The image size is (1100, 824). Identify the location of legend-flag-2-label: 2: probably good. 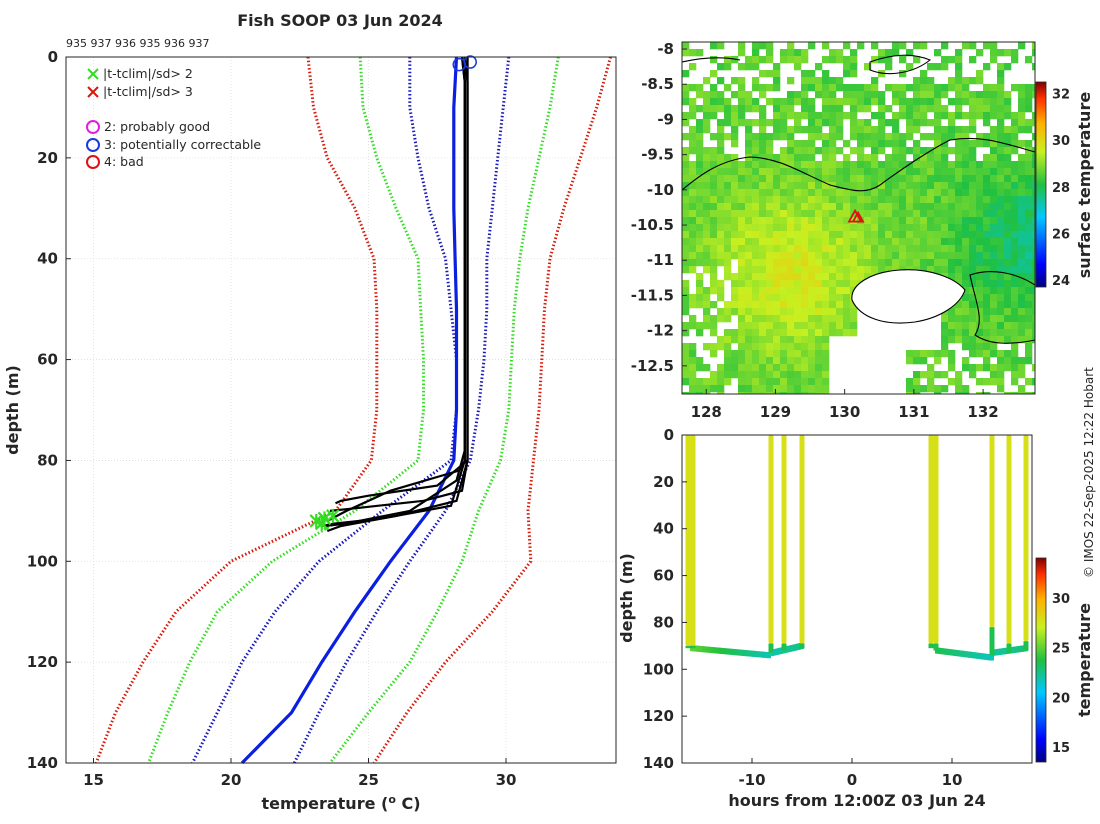
(157, 126).